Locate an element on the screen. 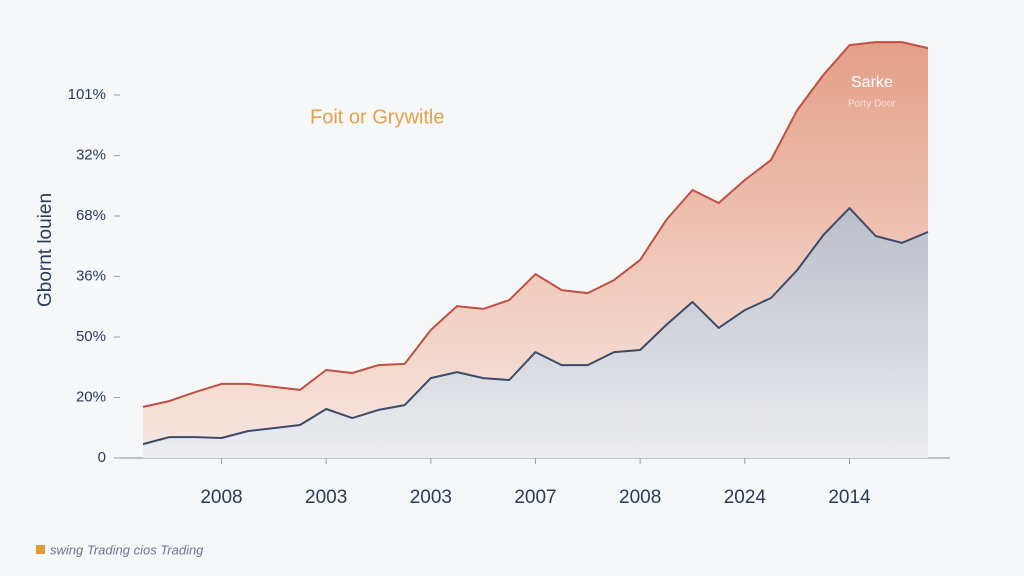  y-tick-label: 50% is located at coordinates (91, 336).